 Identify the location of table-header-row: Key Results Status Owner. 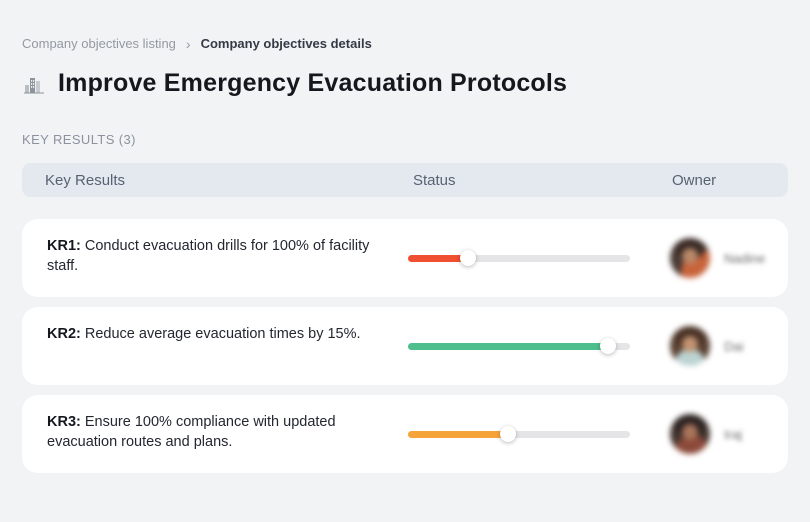
(405, 180).